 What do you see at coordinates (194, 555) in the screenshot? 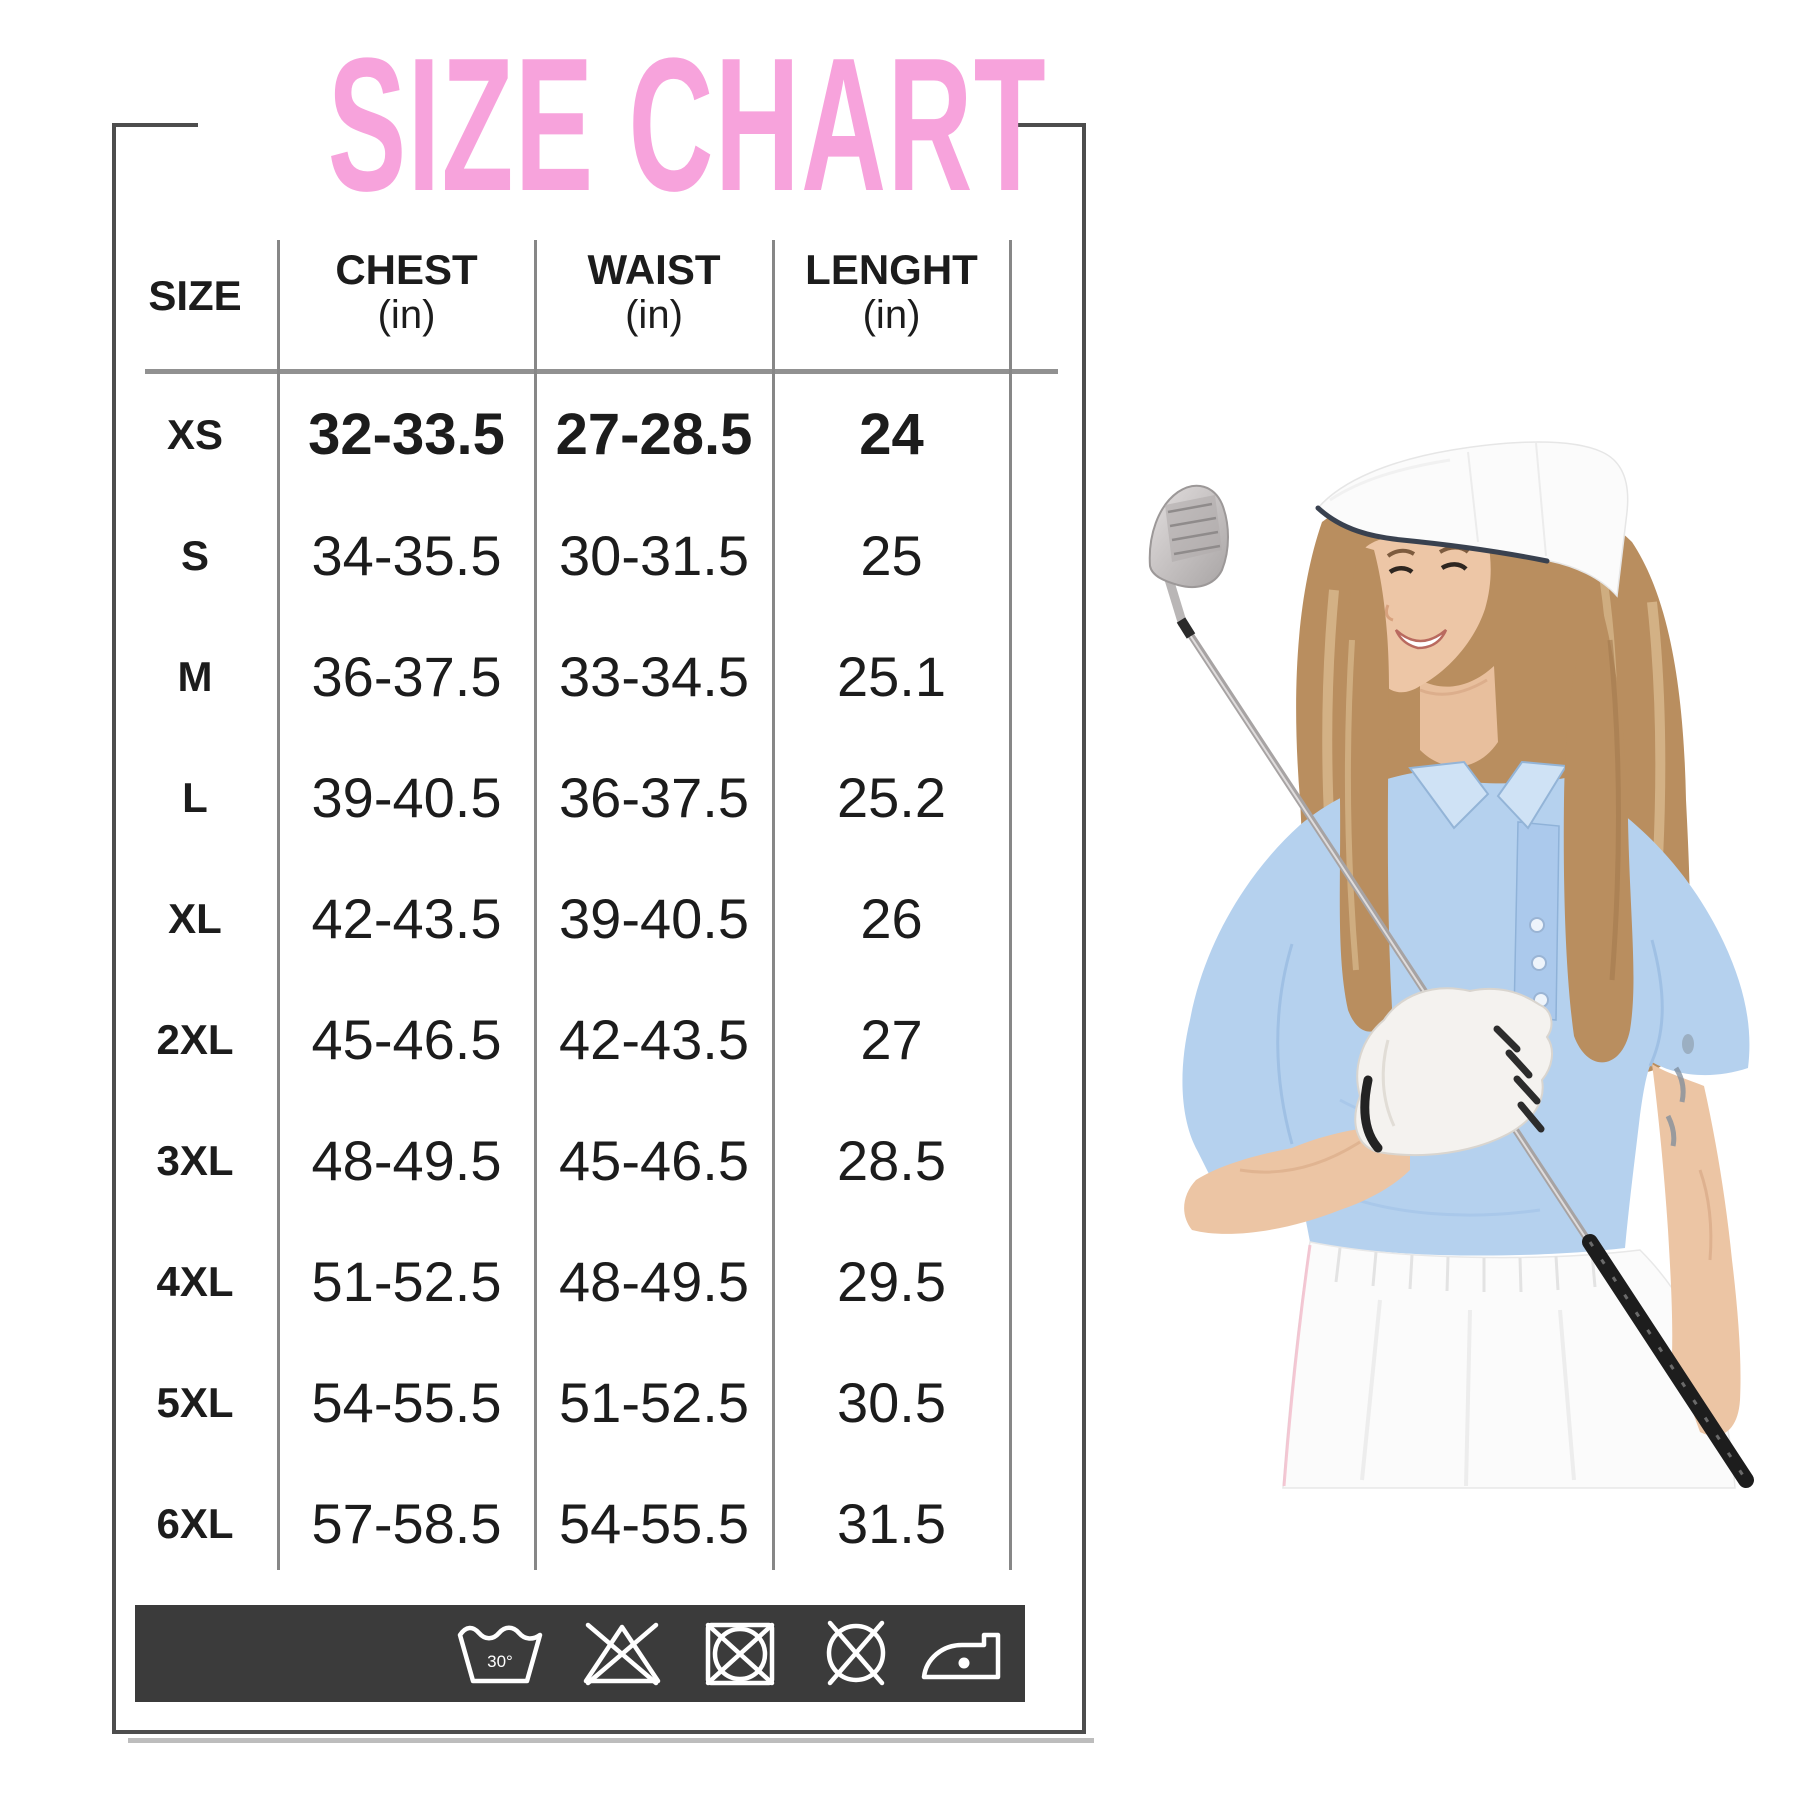
I see `size-label: S` at bounding box center [194, 555].